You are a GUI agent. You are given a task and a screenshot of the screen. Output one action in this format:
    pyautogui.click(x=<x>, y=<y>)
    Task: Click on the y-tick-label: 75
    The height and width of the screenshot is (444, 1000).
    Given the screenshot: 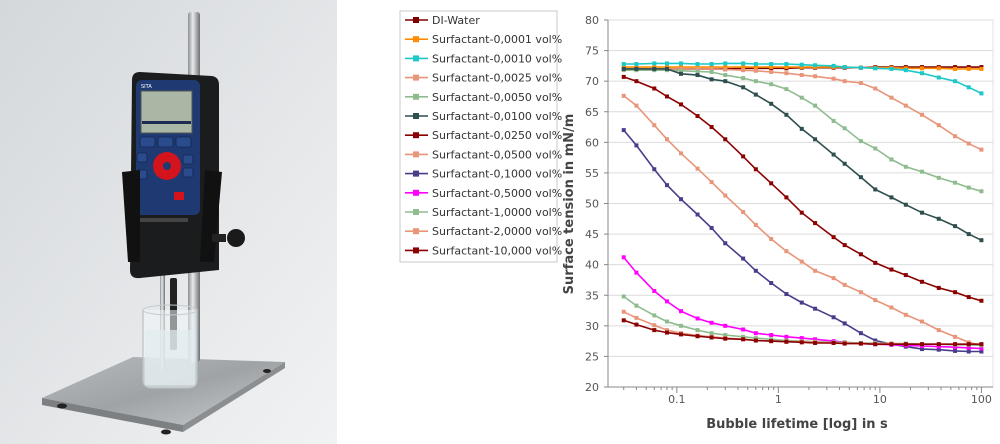 What is the action you would take?
    pyautogui.click(x=592, y=51)
    